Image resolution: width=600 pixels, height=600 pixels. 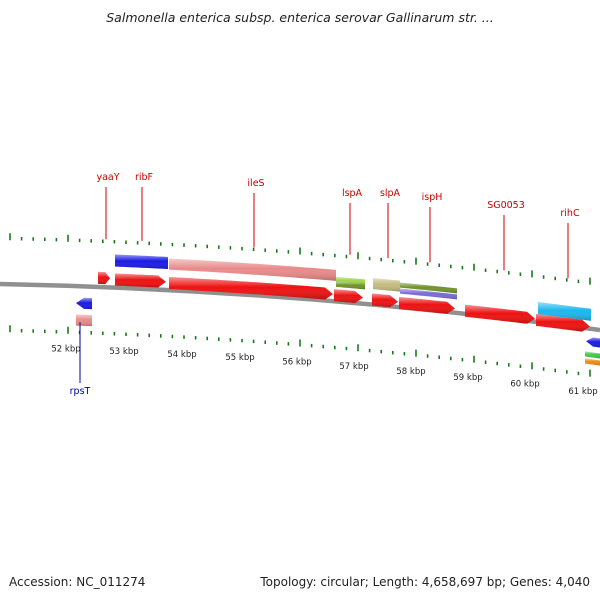 I want to click on gene-label-rihC: rihC, so click(x=570, y=213).